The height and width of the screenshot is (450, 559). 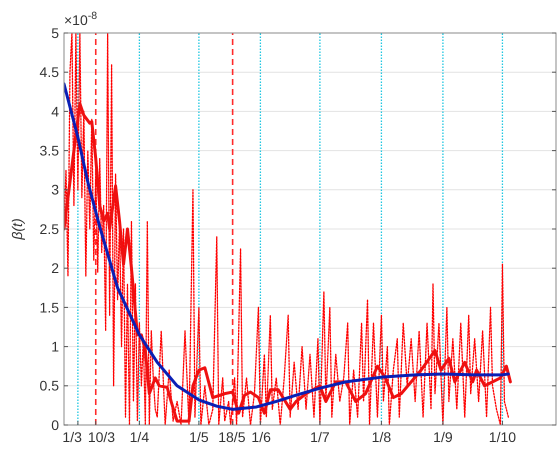 I want to click on y-tick-label: 0.5, so click(x=50, y=386).